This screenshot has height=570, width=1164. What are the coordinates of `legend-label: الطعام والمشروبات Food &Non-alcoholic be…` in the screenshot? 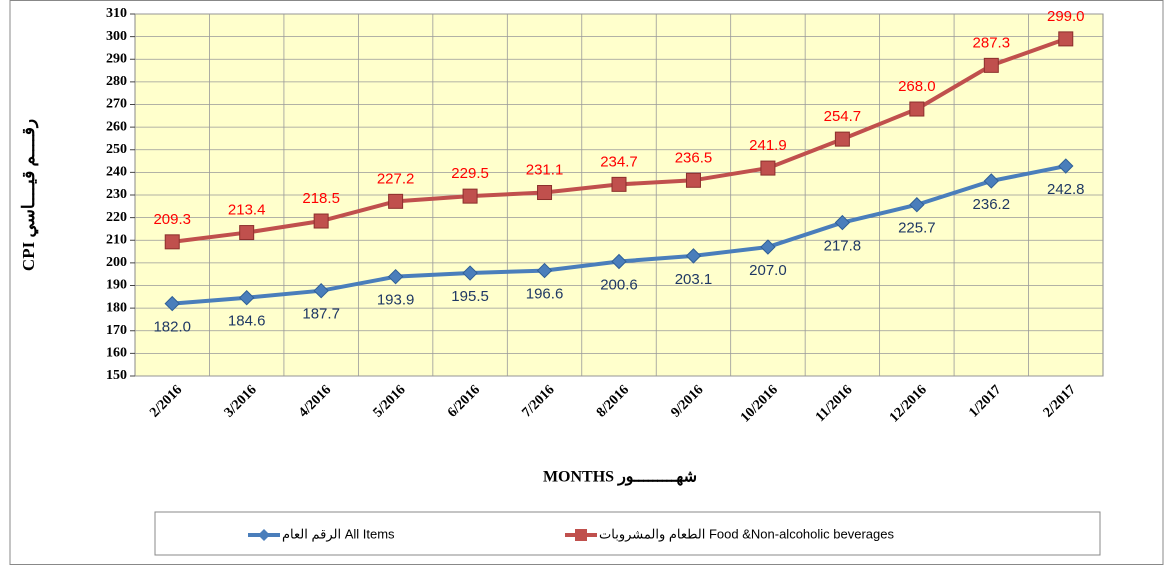 It's located at (746, 534).